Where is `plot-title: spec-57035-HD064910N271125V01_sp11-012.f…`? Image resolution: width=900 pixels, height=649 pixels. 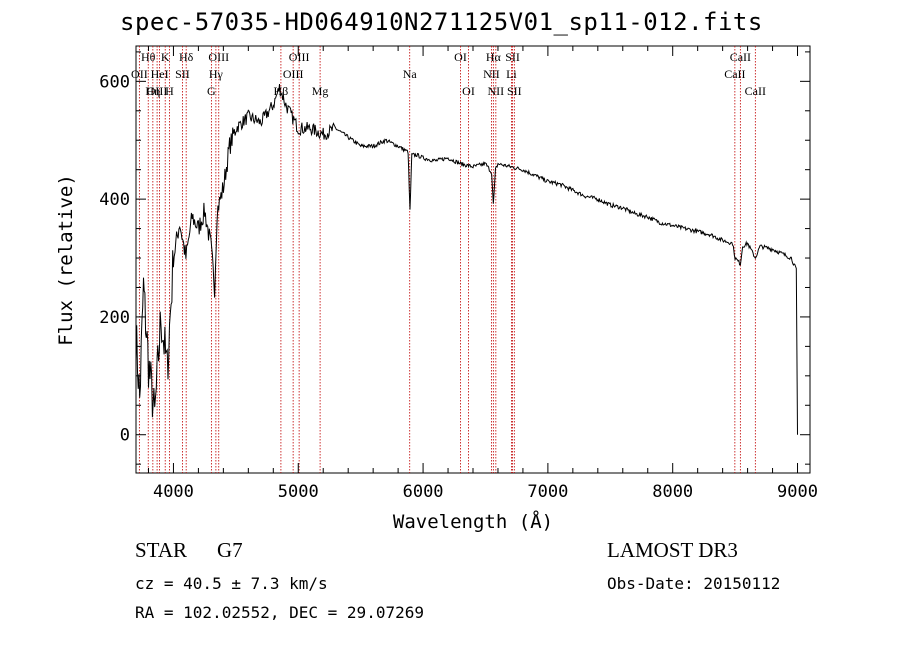
plot-title: spec-57035-HD064910N271125V01_sp11-012.f… is located at coordinates (441, 22).